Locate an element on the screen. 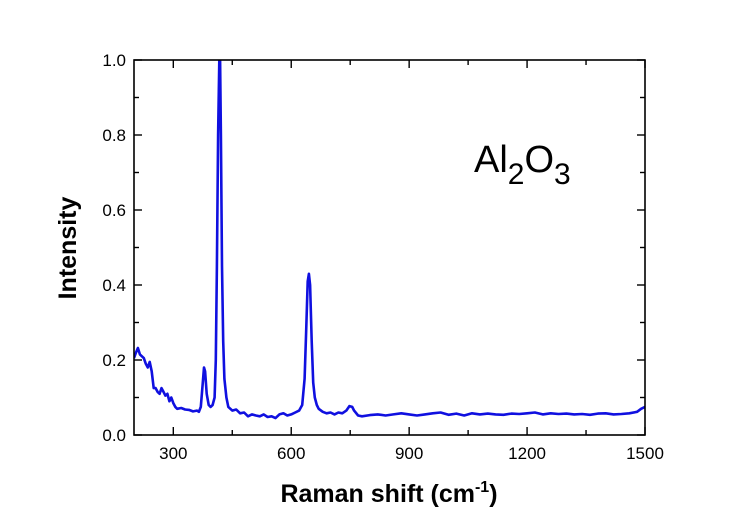 The height and width of the screenshot is (523, 750). y-tick-label: 0.8 is located at coordinates (114, 135).